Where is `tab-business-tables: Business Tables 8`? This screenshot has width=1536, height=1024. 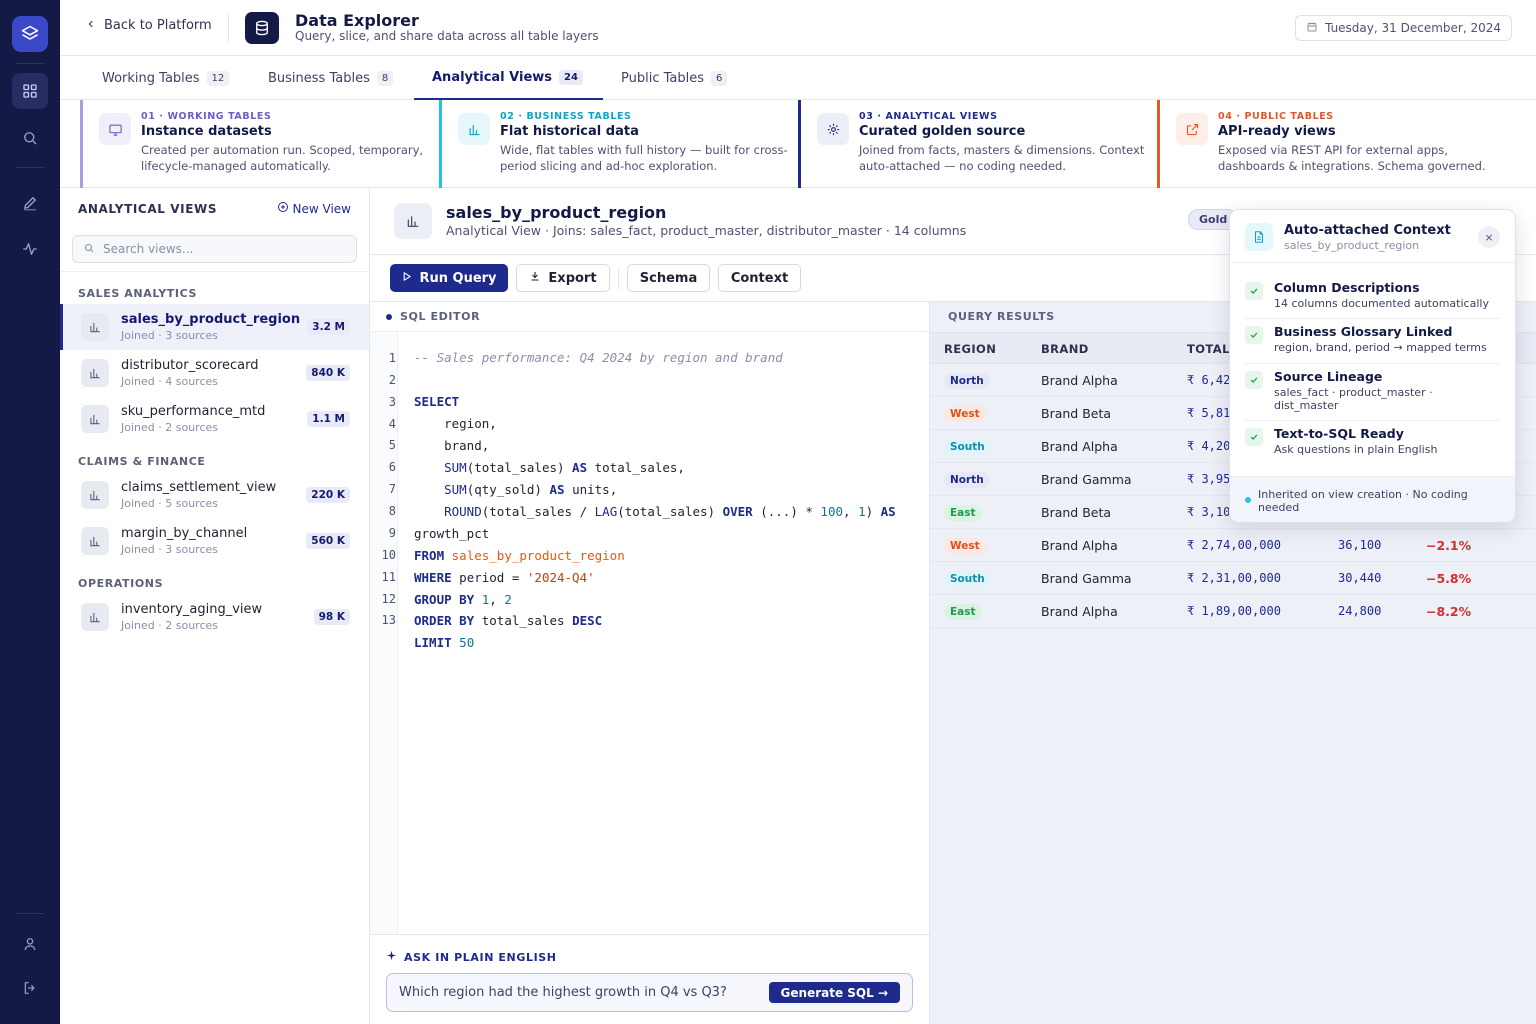 tab-business-tables: Business Tables 8 is located at coordinates (331, 78).